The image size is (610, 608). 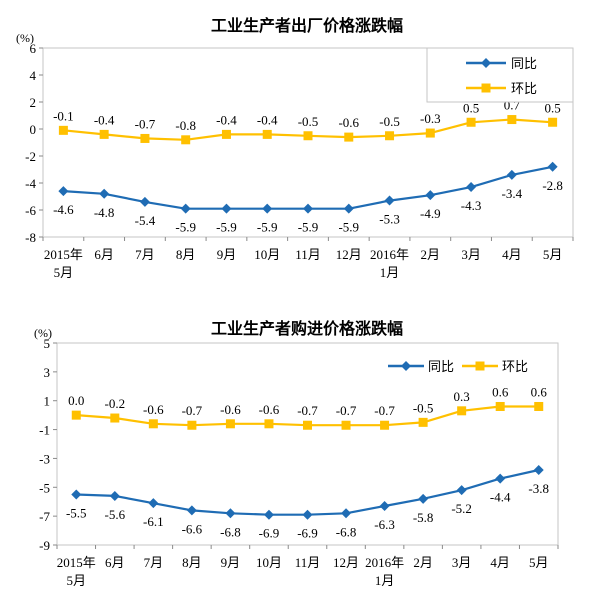 What do you see at coordinates (145, 220) in the screenshot?
I see `data-point-label: -5.4` at bounding box center [145, 220].